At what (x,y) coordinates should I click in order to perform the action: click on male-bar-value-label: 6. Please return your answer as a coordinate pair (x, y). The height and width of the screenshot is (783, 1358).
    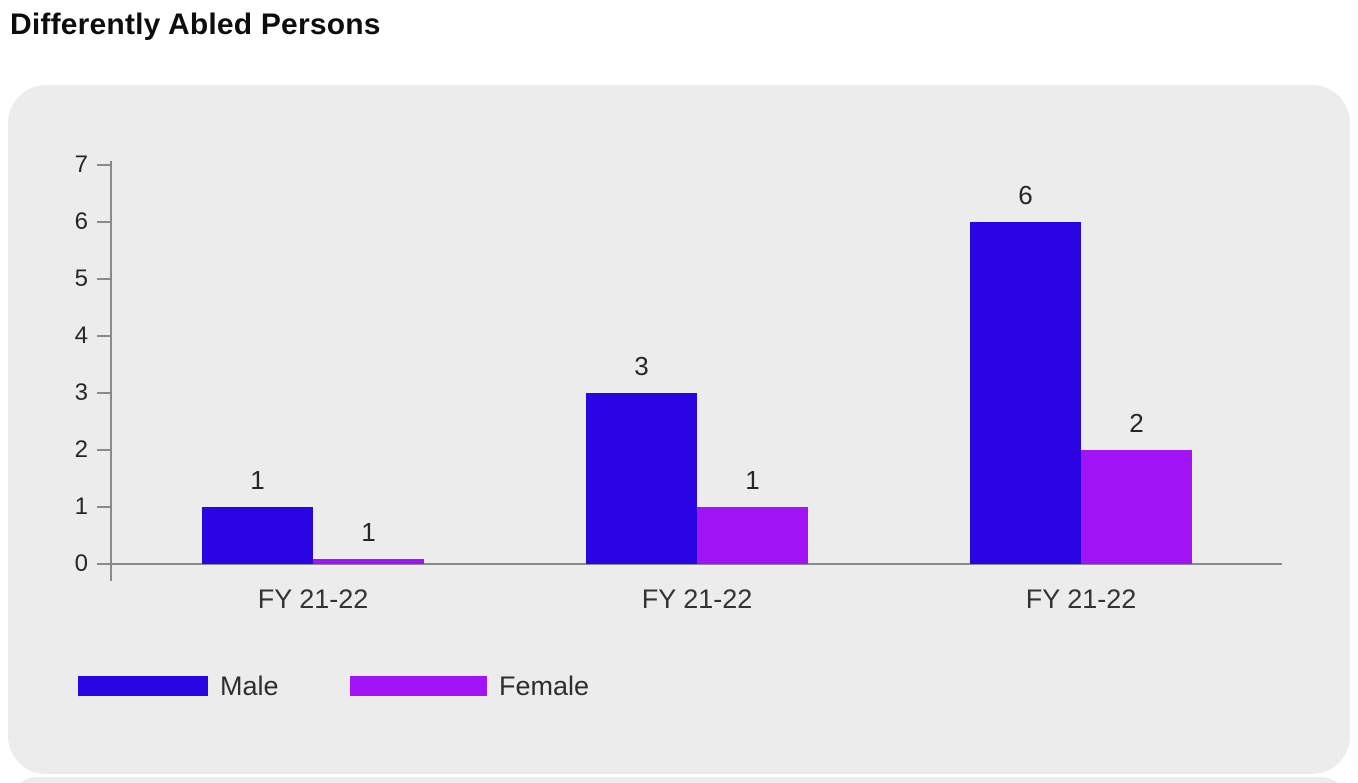
    Looking at the image, I should click on (1025, 195).